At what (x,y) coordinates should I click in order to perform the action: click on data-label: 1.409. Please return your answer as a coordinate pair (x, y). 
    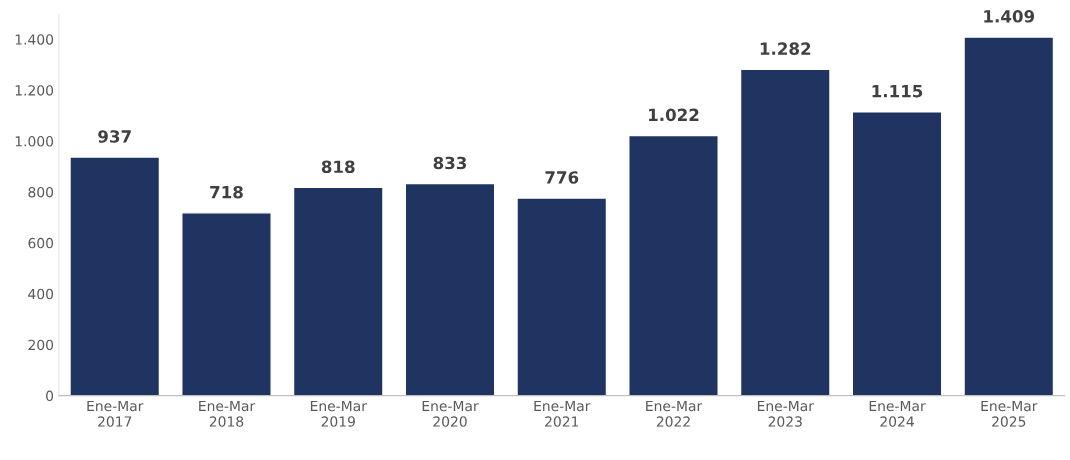
    Looking at the image, I should click on (1009, 16).